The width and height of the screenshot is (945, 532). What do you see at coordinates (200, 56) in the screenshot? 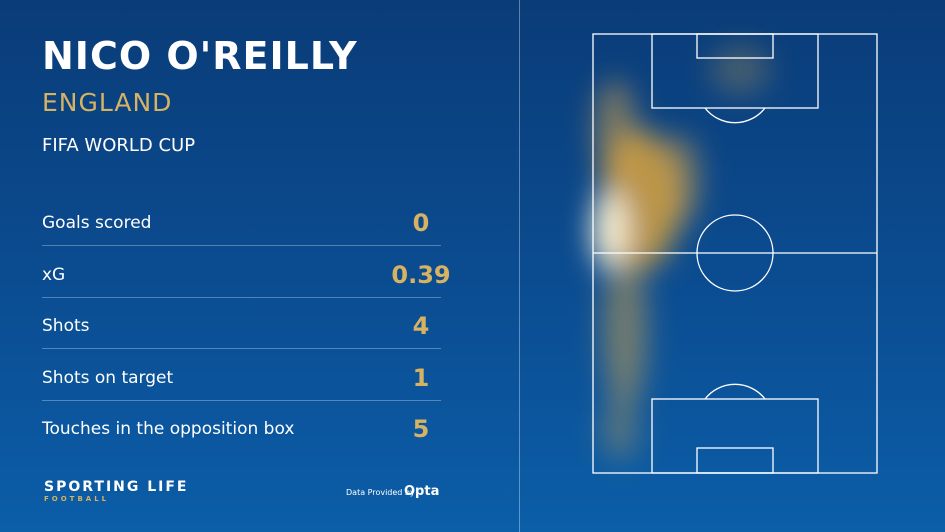
I see `player-name: NICO O'REILLY` at bounding box center [200, 56].